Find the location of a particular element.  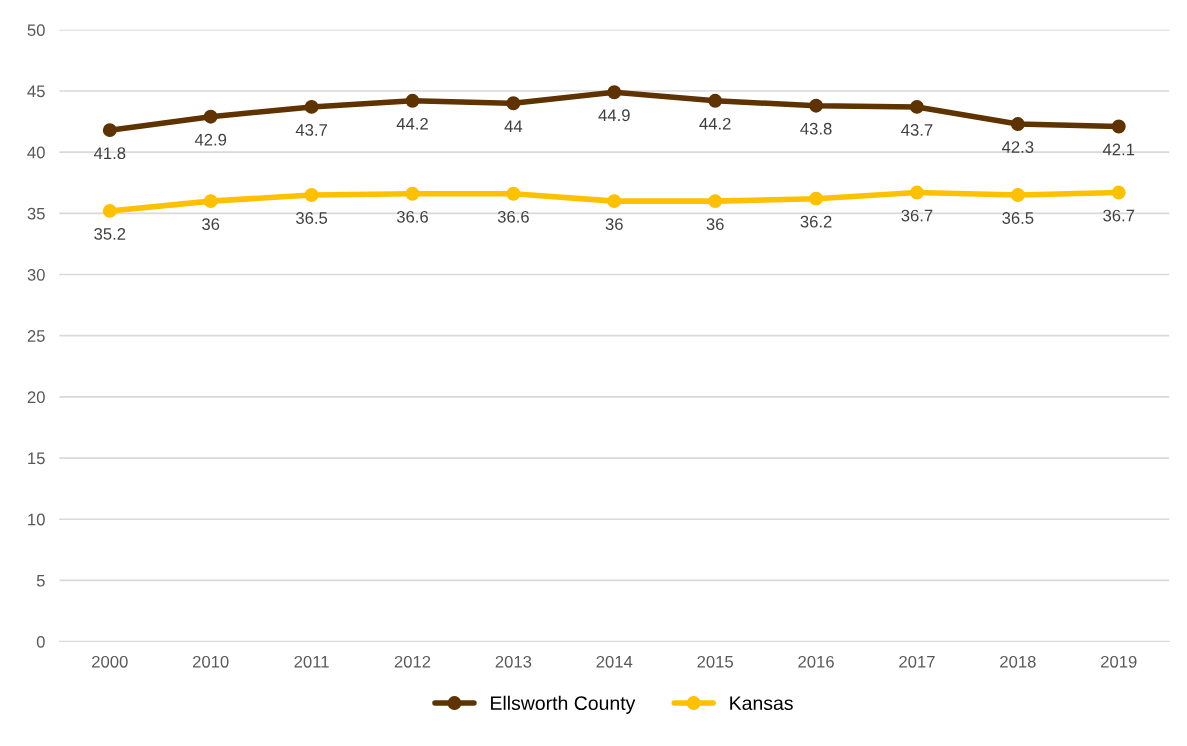

legend-label: Ellsworth County is located at coordinates (563, 704).